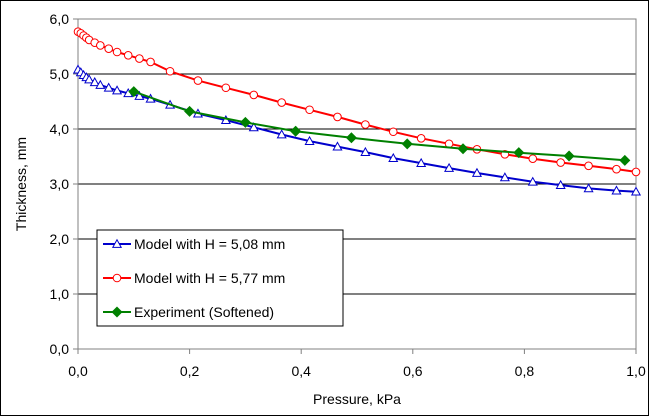 The image size is (649, 416). Describe the element at coordinates (357, 399) in the screenshot. I see `x-axis-title: Pressure, kPa` at that location.